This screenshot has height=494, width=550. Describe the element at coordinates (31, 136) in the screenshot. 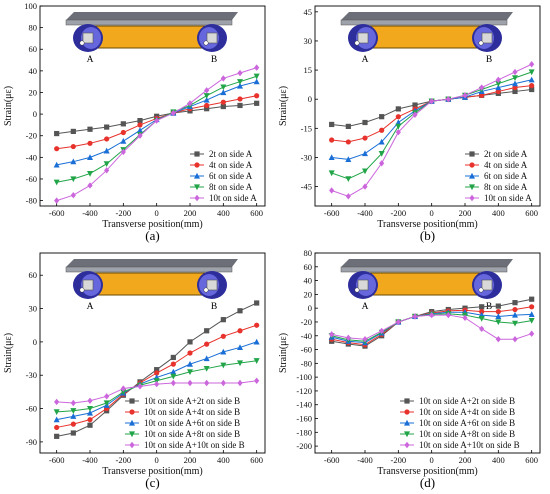

I see `y-tick-label: -20` at that location.